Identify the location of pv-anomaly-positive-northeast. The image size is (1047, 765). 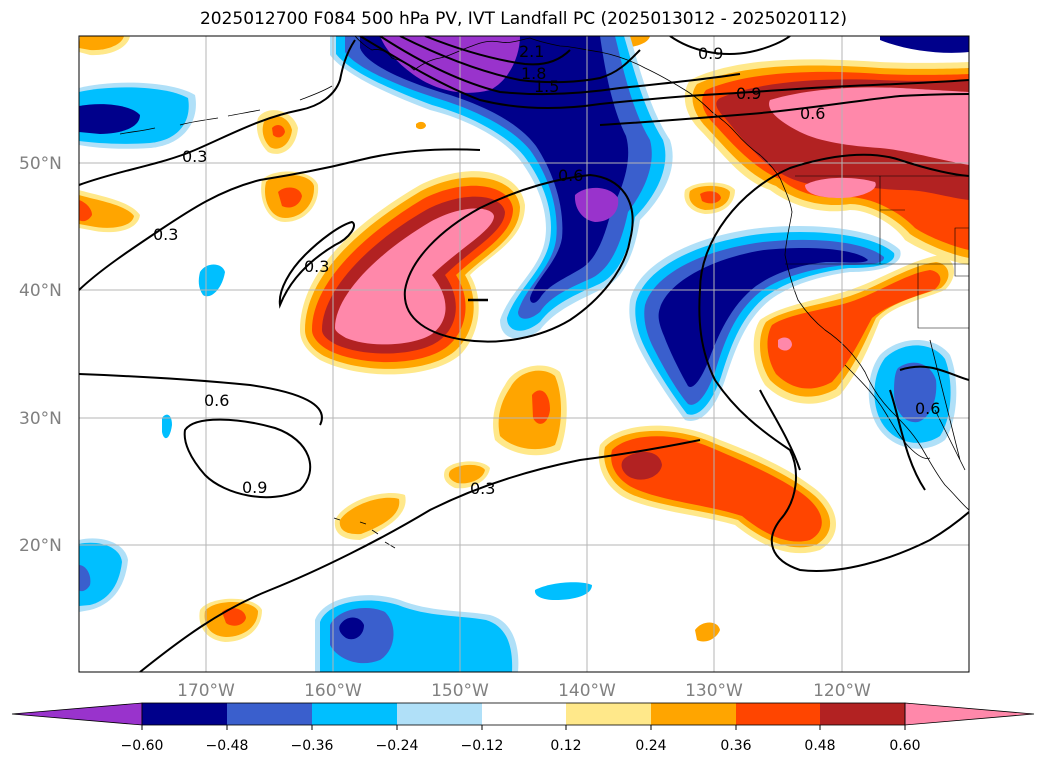
(840, 187).